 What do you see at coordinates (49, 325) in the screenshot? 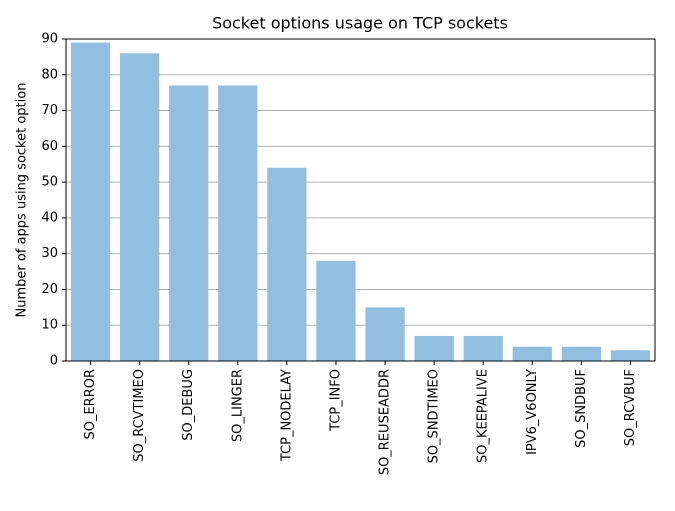
I see `y-tick-label: 10` at bounding box center [49, 325].